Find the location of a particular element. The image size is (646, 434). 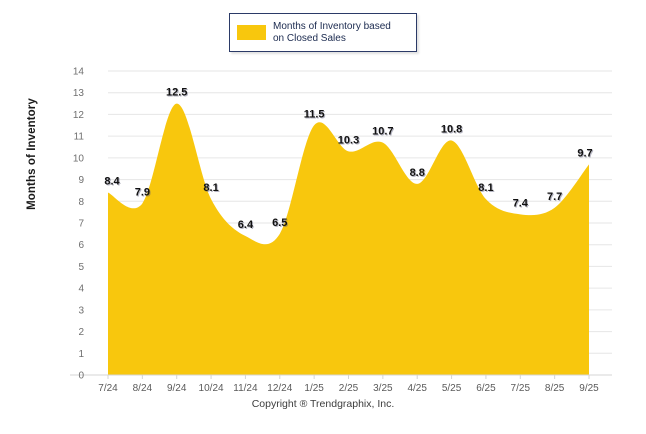

x-tick-label: 9/25 is located at coordinates (589, 388).